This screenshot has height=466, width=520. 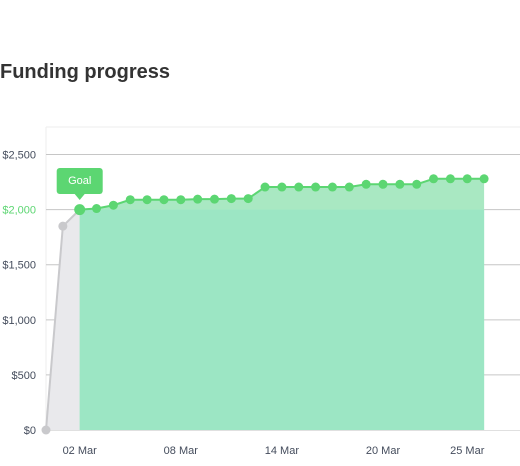 What do you see at coordinates (30, 431) in the screenshot?
I see `y-tick-label: $0` at bounding box center [30, 431].